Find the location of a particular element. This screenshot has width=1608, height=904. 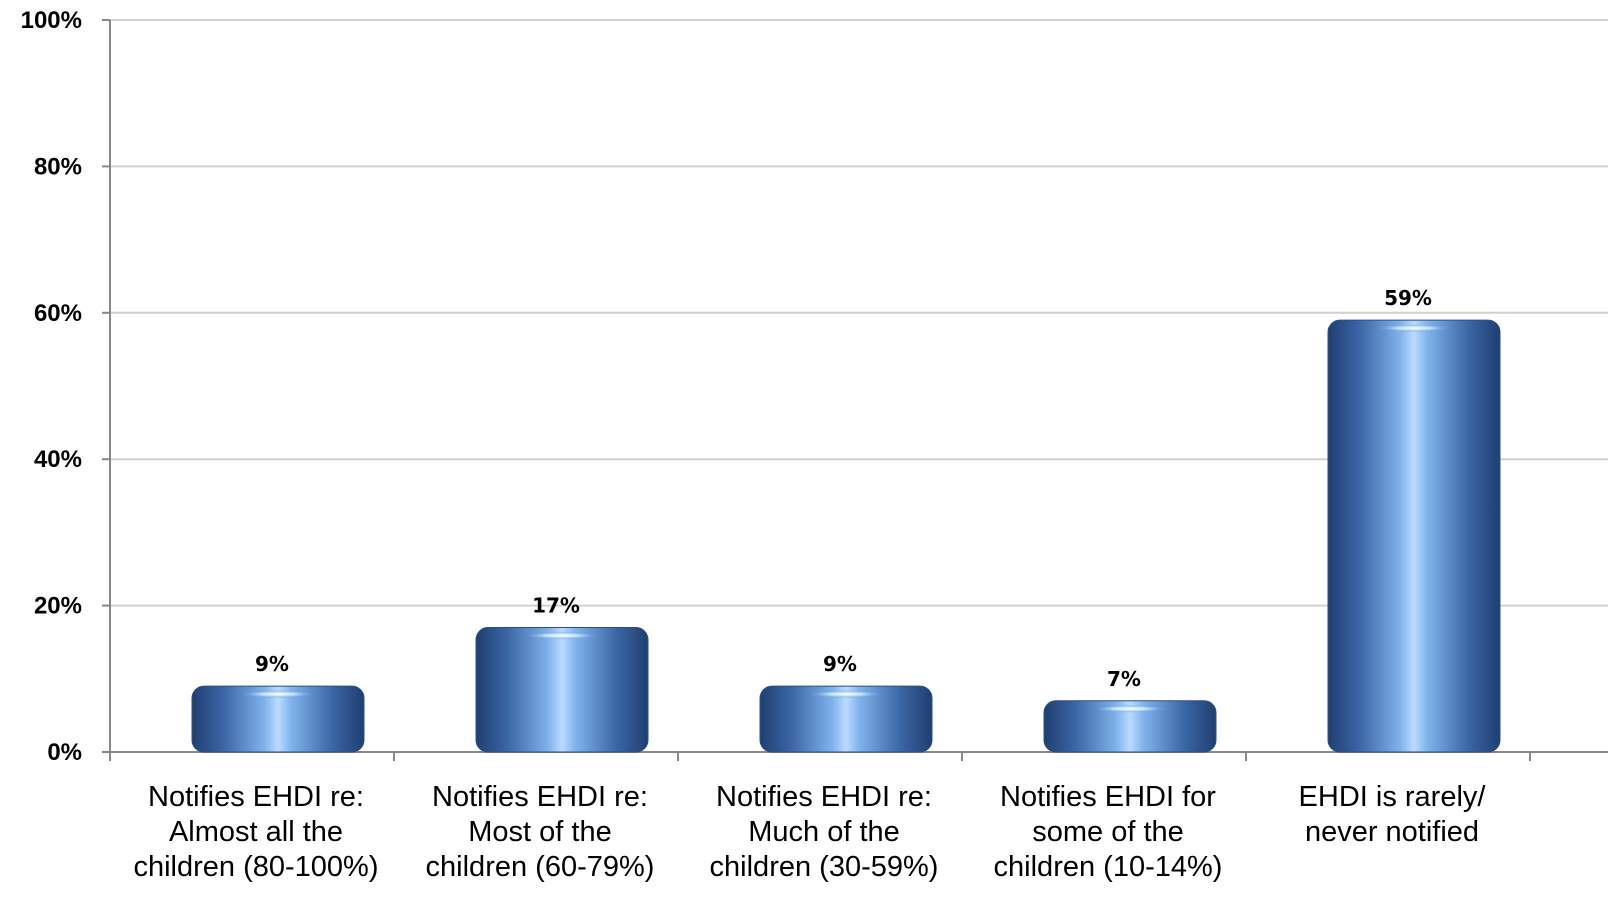

y-tick-label: 80% is located at coordinates (58, 166).